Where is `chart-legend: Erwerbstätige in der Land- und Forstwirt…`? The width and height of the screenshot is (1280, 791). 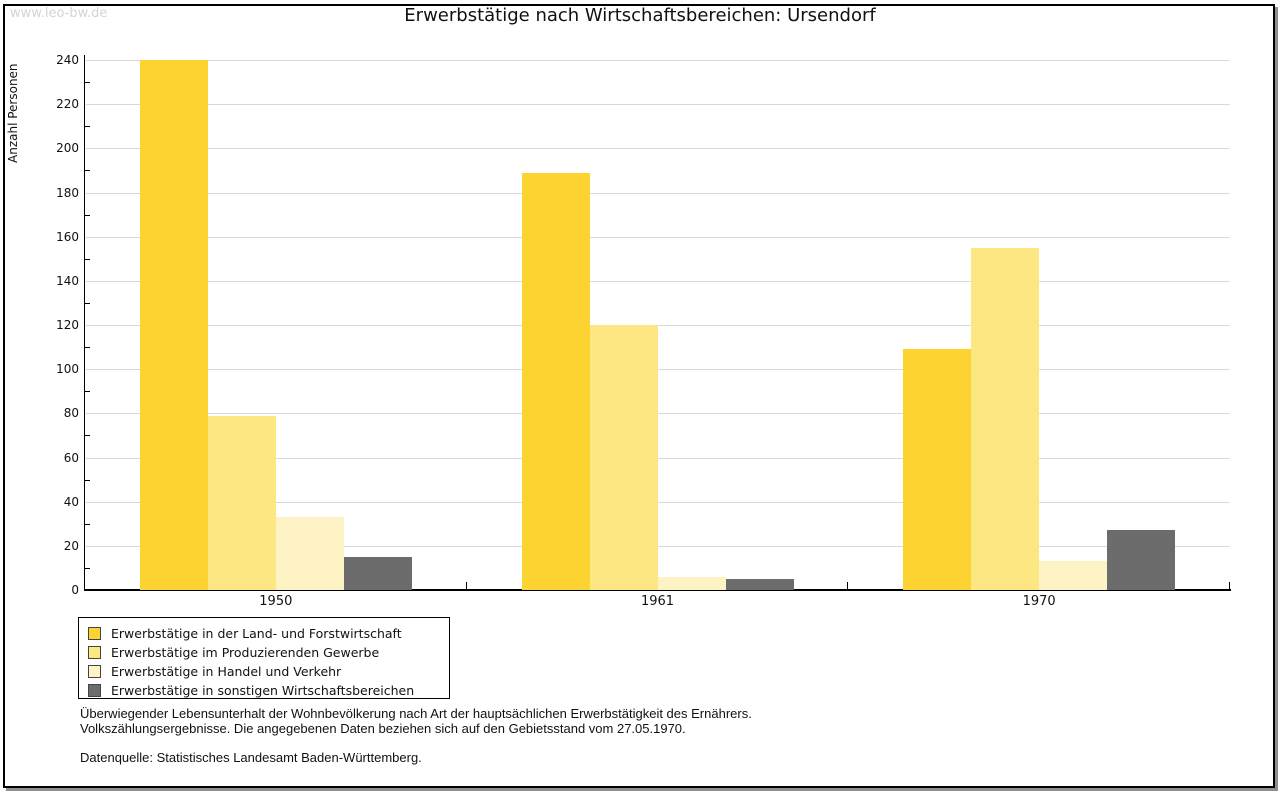
chart-legend: Erwerbstätige in der Land- und Forstwirt… is located at coordinates (264, 658).